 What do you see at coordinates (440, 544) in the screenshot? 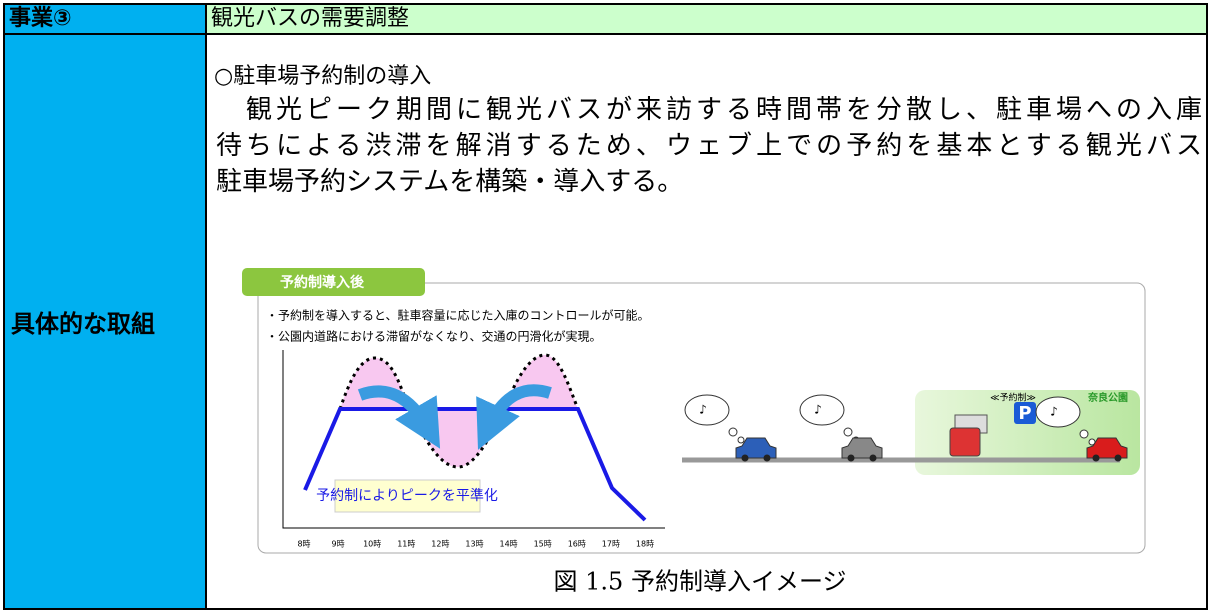
I see `hour-label: 12時` at bounding box center [440, 544].